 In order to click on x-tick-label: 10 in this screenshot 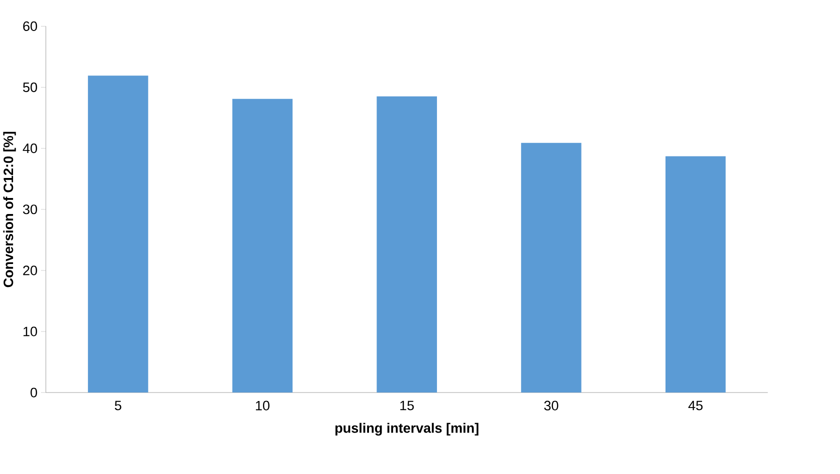, I will do `click(263, 405)`.